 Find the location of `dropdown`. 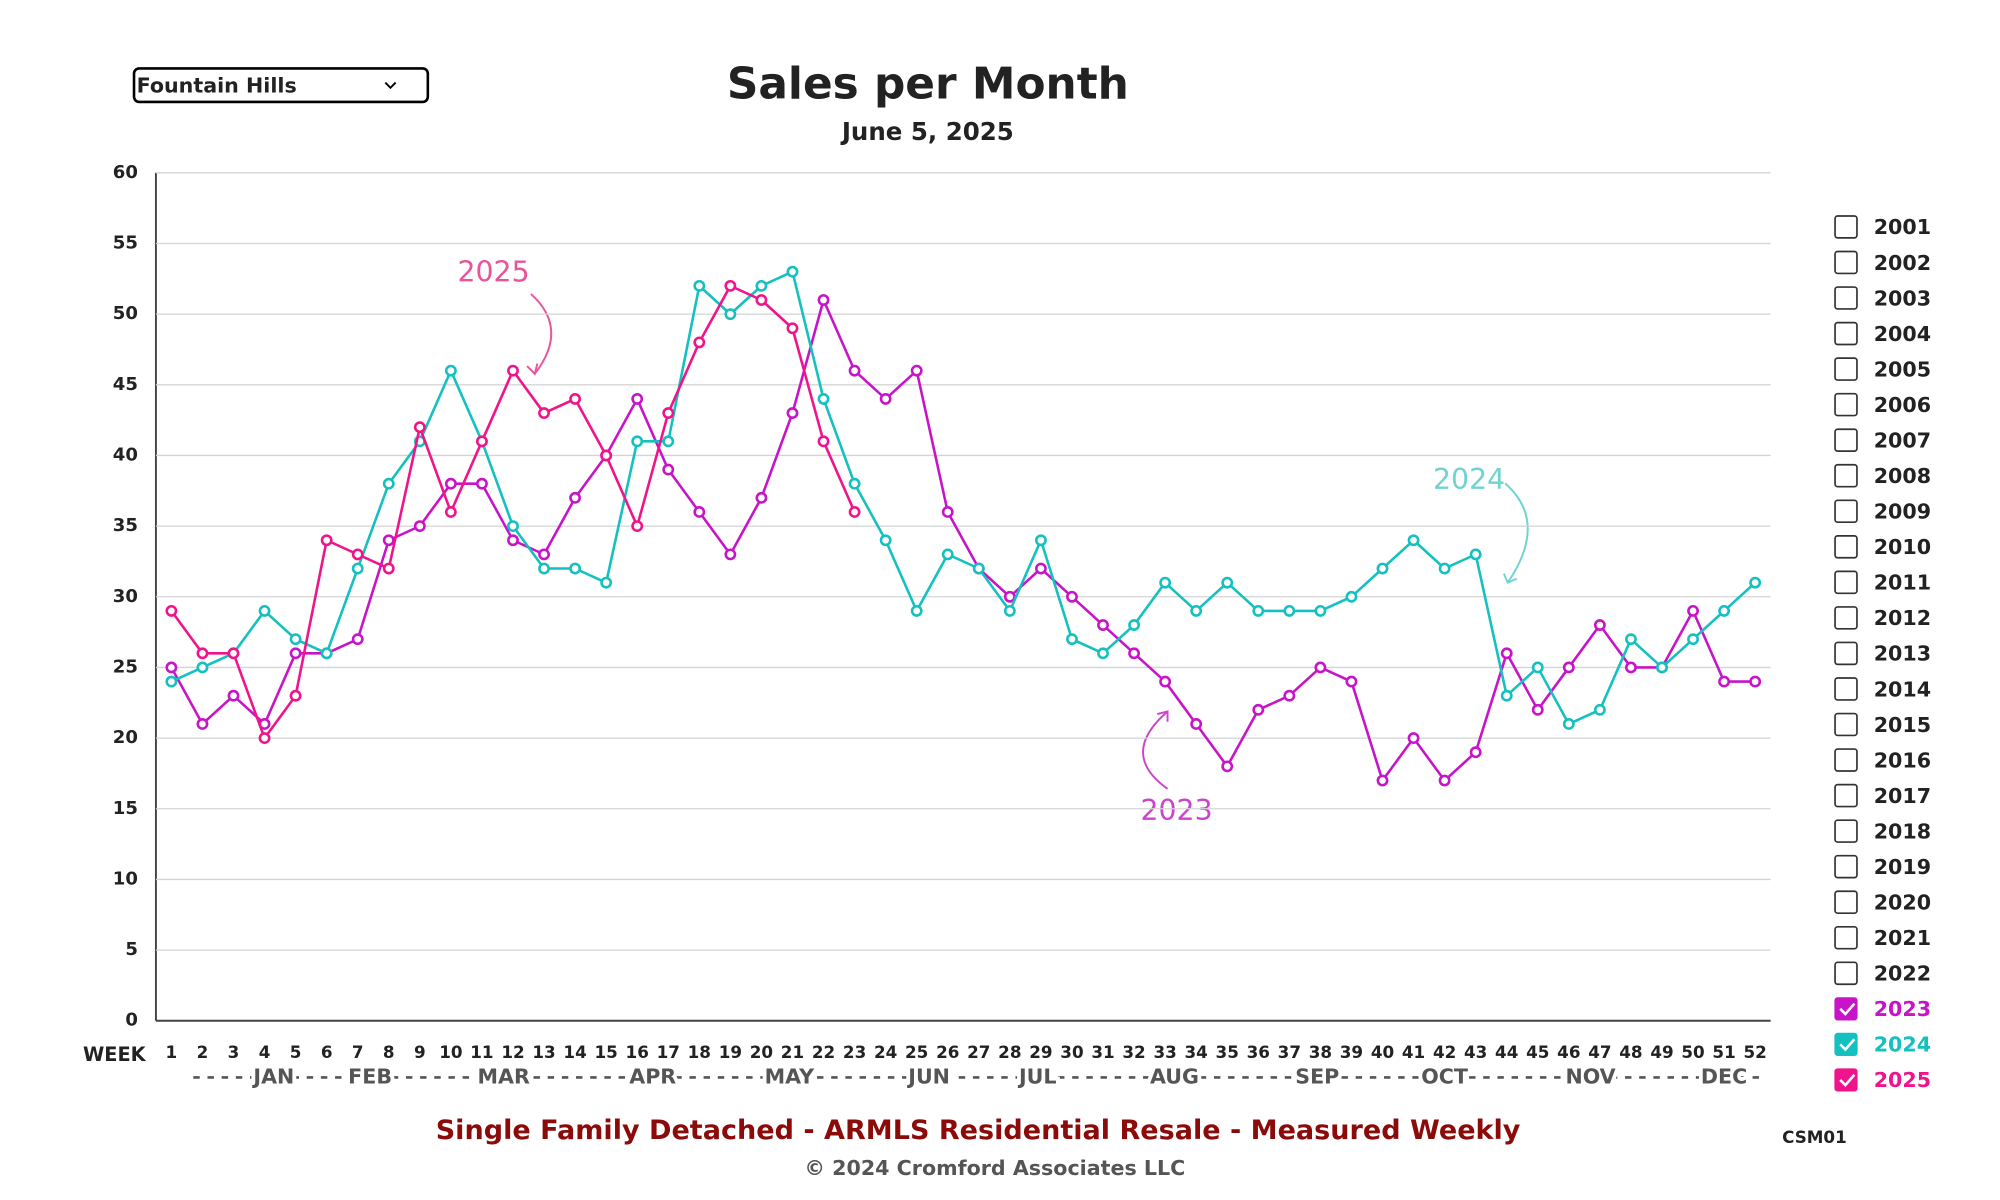

dropdown is located at coordinates (281, 85).